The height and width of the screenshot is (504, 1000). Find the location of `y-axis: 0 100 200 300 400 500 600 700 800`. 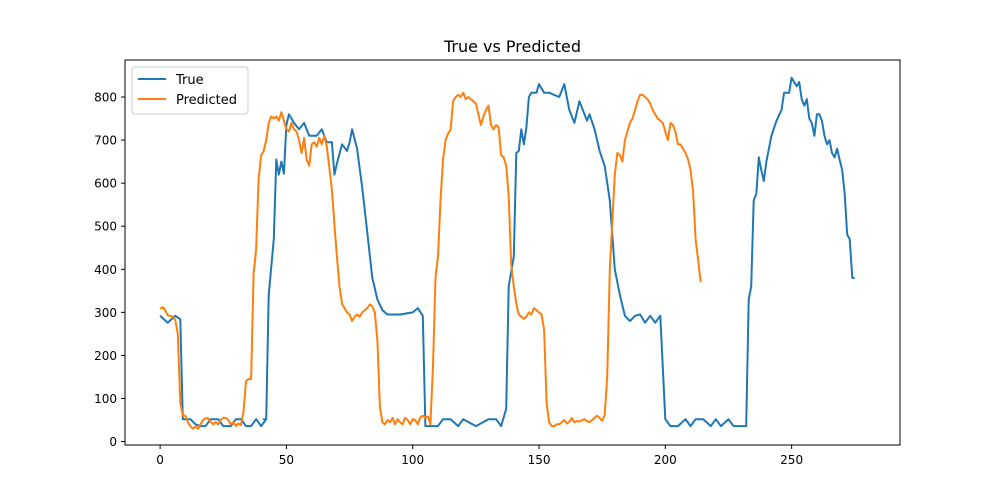

y-axis: 0 100 200 300 400 500 600 700 800 is located at coordinates (109, 270).